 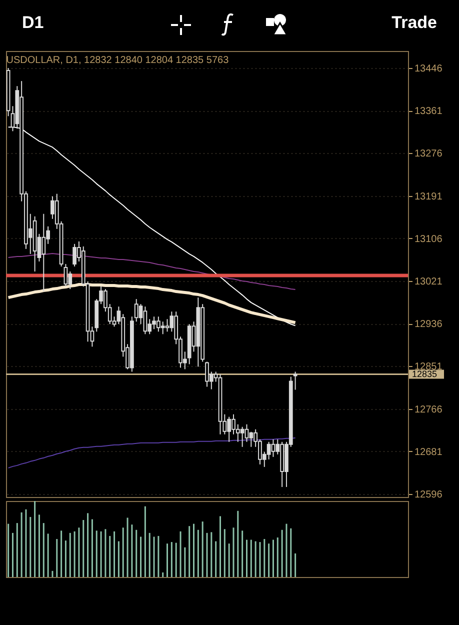 I want to click on y-tick-label: 13106, so click(x=428, y=239).